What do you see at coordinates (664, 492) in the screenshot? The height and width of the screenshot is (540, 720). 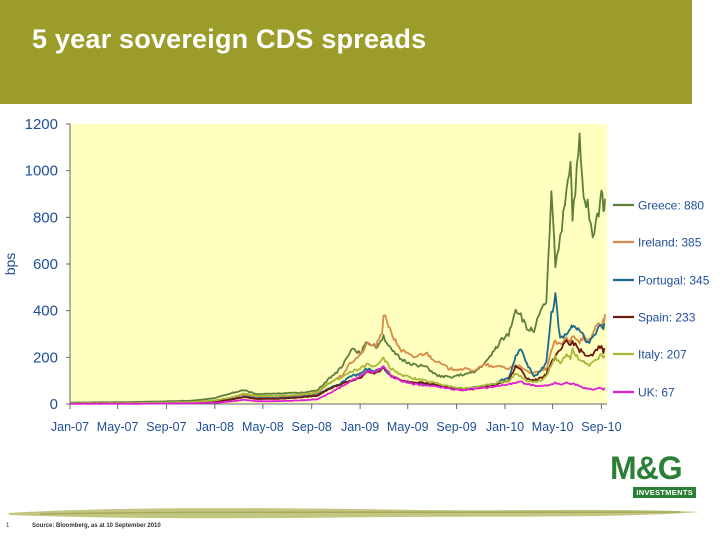 I see `logo-subtext: INVESTMENTS` at bounding box center [664, 492].